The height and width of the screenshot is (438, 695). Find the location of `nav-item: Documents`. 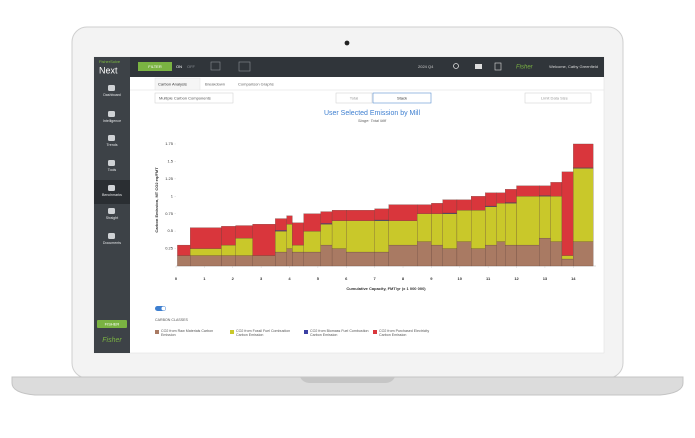

nav-item: Documents is located at coordinates (112, 243).